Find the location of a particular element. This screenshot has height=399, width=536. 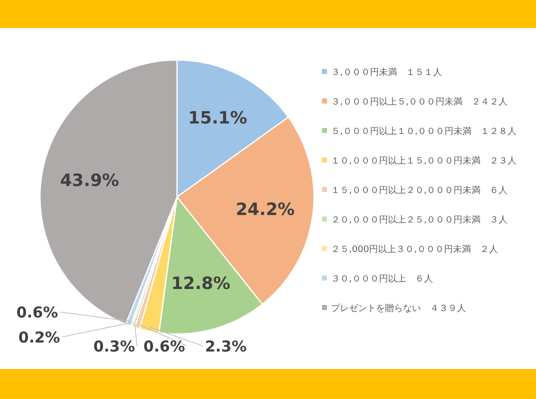

legend-label: ２０,０００円以上２５,０００円未満 ３人 is located at coordinates (419, 220).